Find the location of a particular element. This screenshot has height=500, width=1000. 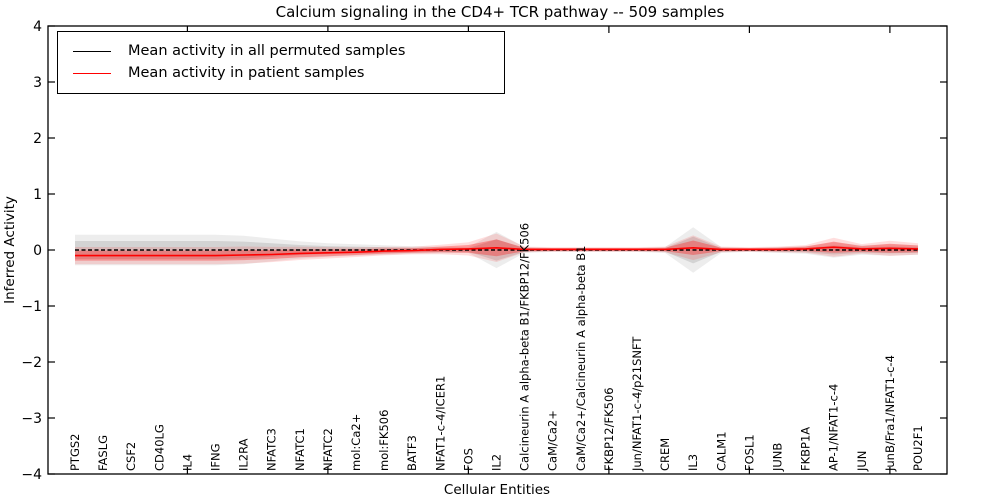

x-category-label: BATF3 is located at coordinates (412, 453).